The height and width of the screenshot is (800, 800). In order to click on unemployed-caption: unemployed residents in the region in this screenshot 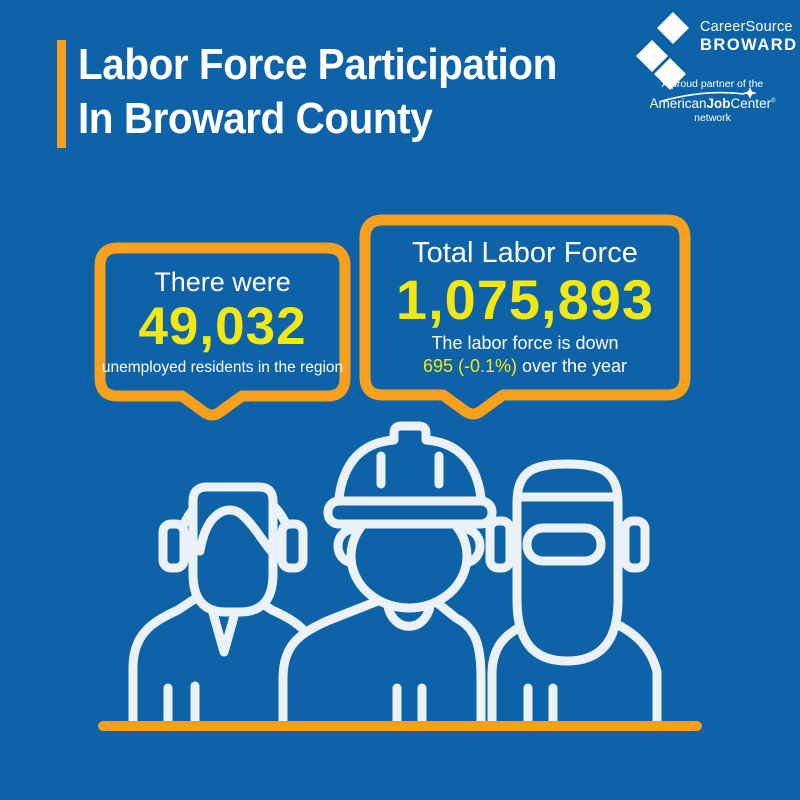, I will do `click(222, 367)`.